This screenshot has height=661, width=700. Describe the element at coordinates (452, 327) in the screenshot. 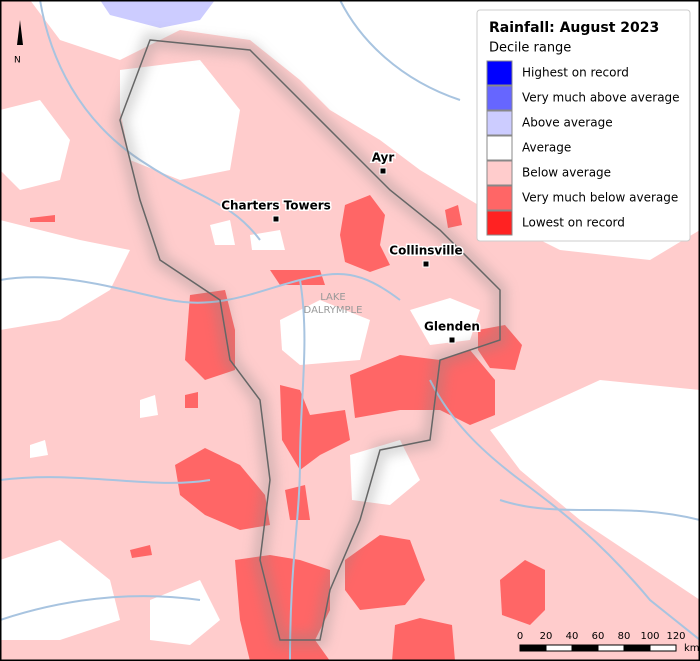

I see `town-label: Glenden` at that location.